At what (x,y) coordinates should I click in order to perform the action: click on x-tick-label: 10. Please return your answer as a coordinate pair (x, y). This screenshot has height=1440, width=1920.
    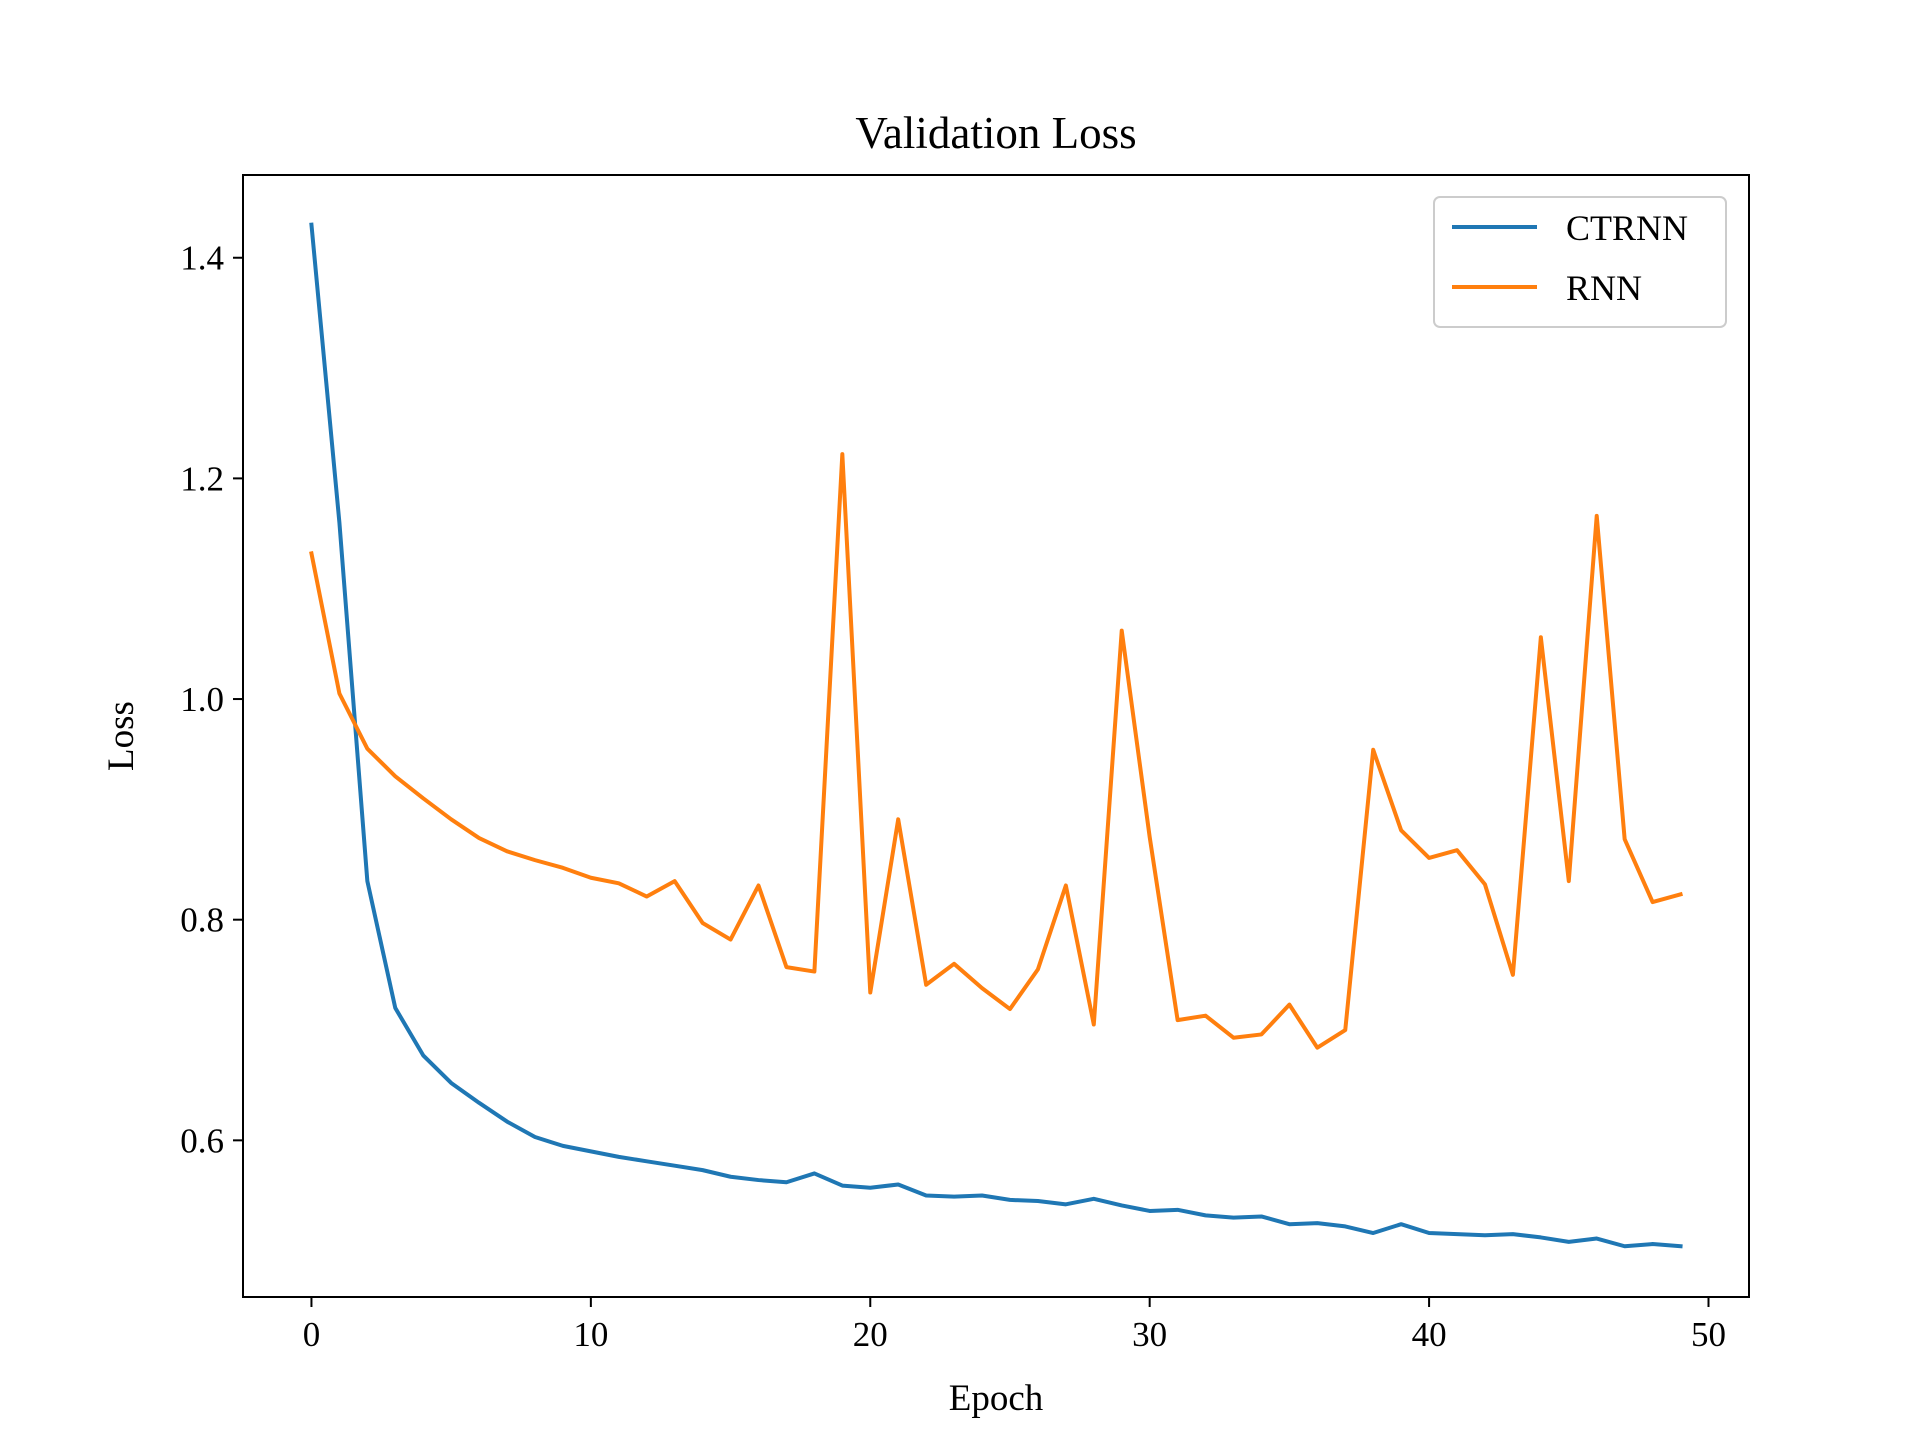
    Looking at the image, I should click on (590, 1334).